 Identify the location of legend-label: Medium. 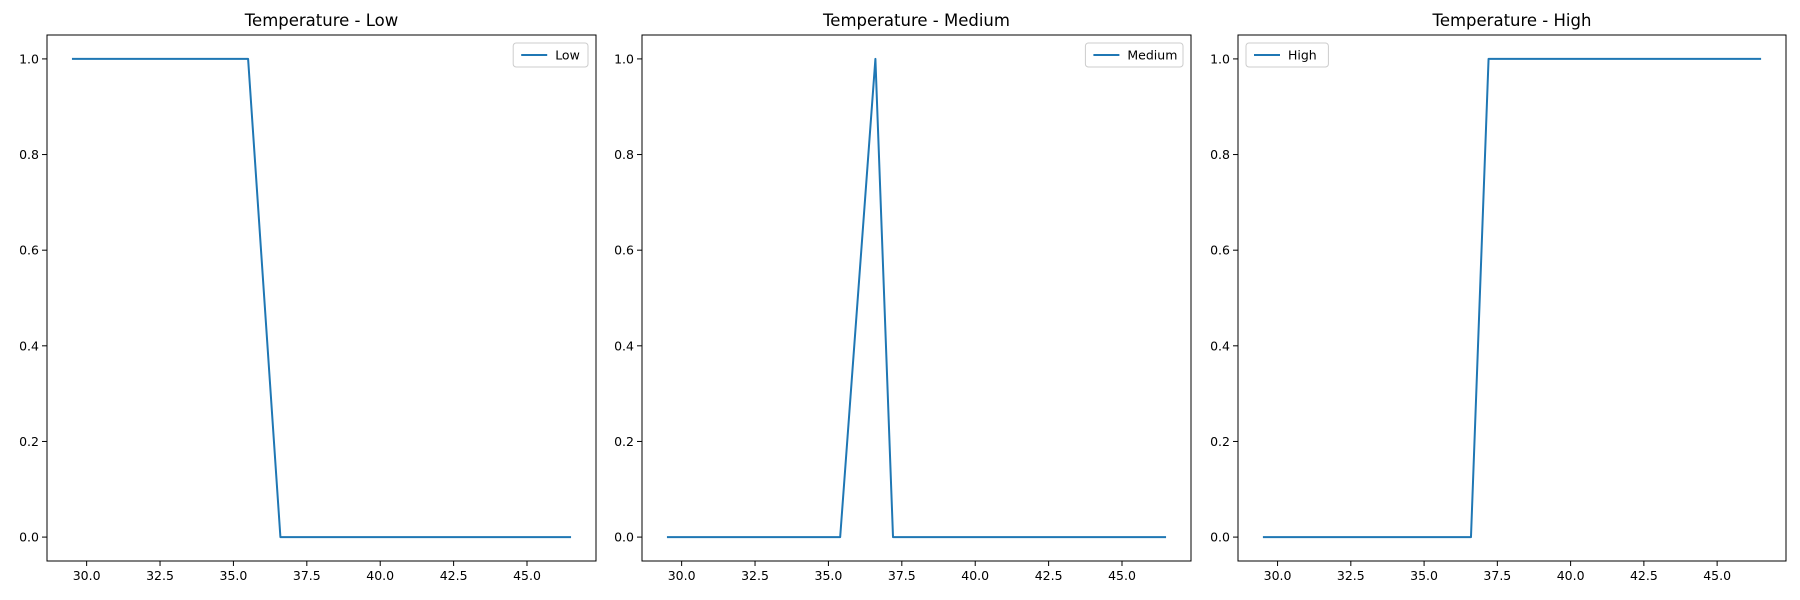
(1152, 55).